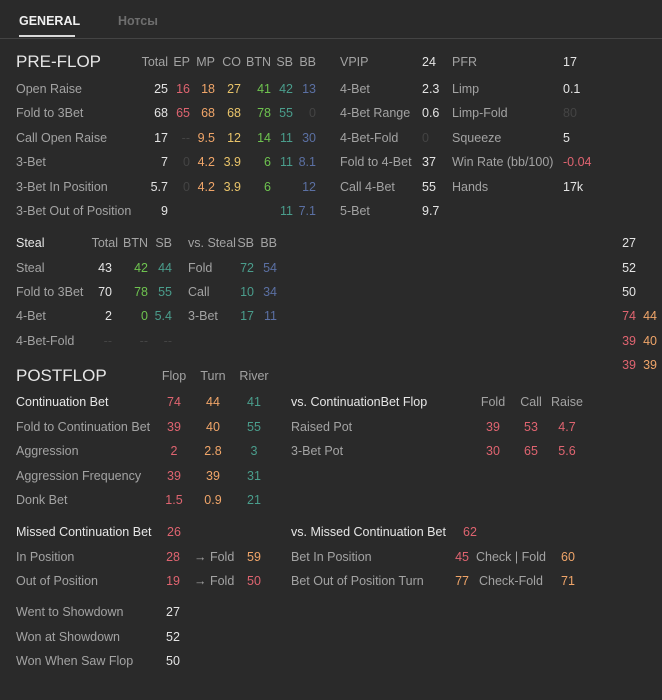 This screenshot has width=662, height=700. I want to click on stat-label: 3-Bet In Position, so click(62, 187).